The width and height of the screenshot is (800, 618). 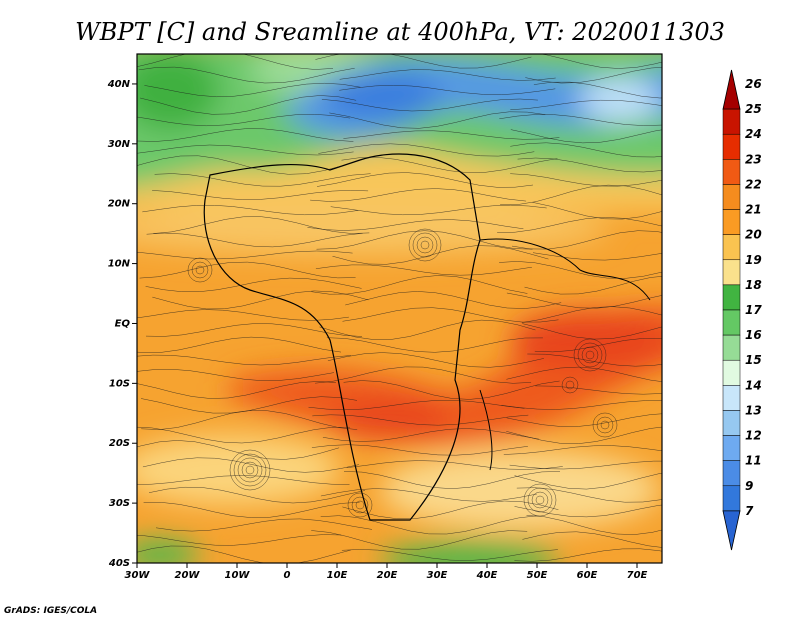 What do you see at coordinates (587, 575) in the screenshot?
I see `lon-tick-label: 60E` at bounding box center [587, 575].